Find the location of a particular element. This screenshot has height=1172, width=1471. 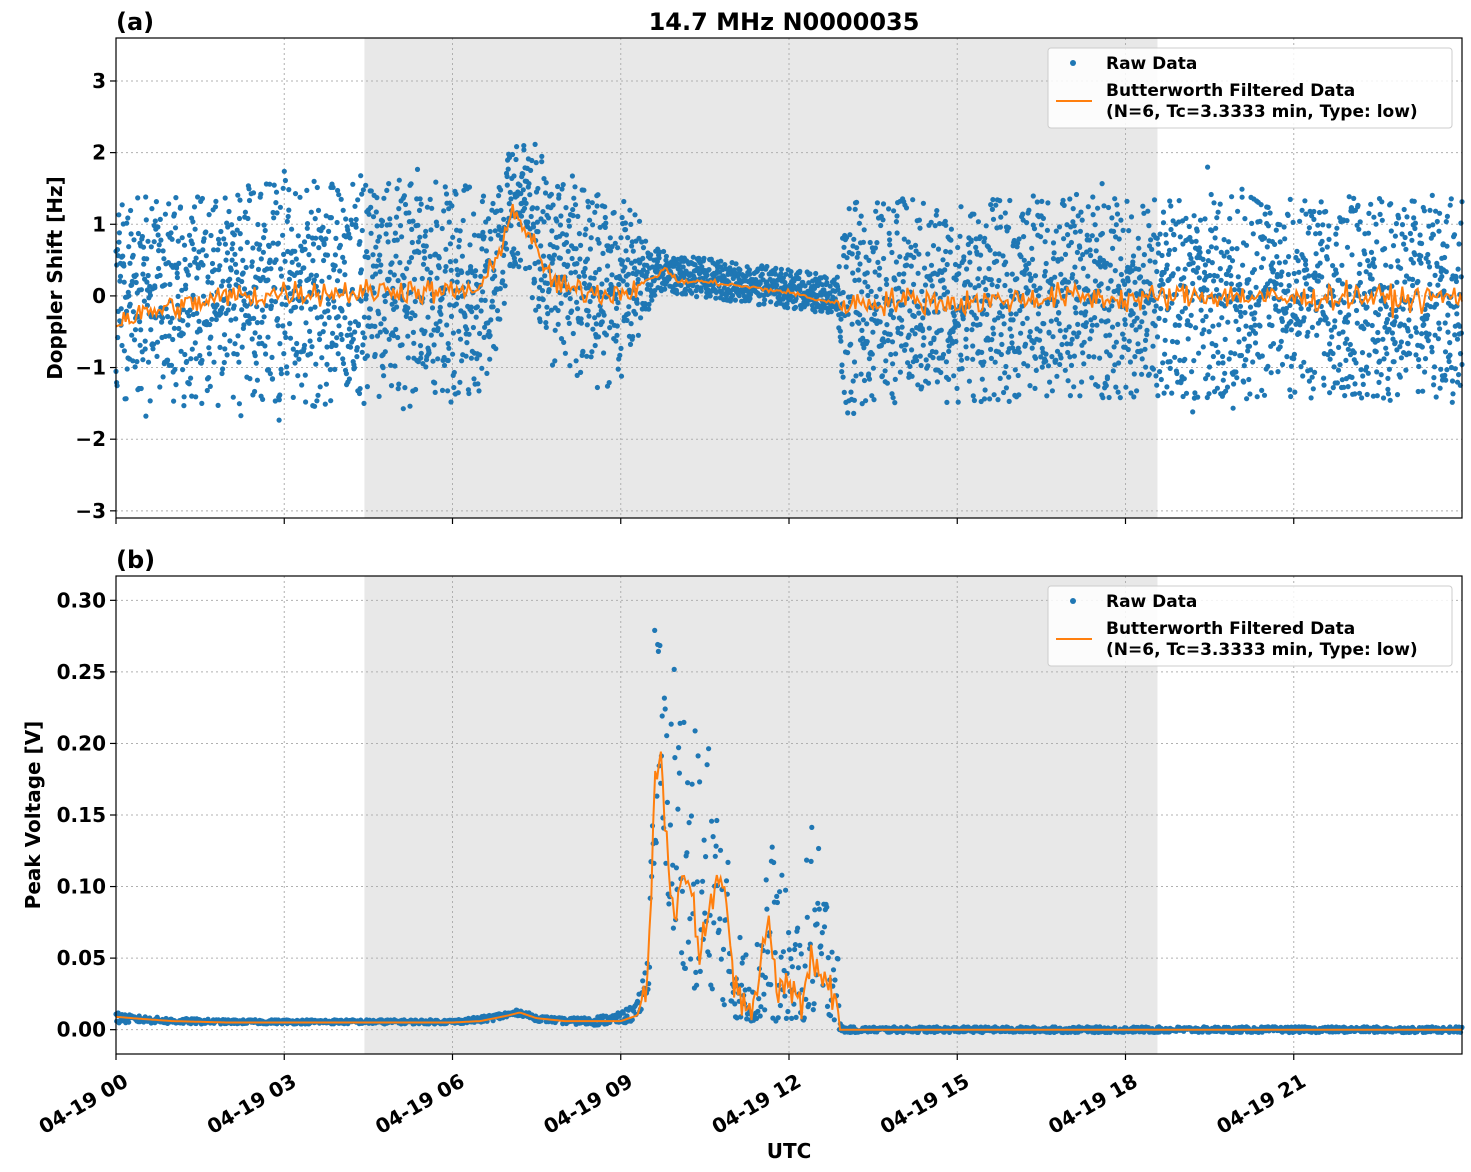

voltage-raw-point is located at coordinates (643, 981).